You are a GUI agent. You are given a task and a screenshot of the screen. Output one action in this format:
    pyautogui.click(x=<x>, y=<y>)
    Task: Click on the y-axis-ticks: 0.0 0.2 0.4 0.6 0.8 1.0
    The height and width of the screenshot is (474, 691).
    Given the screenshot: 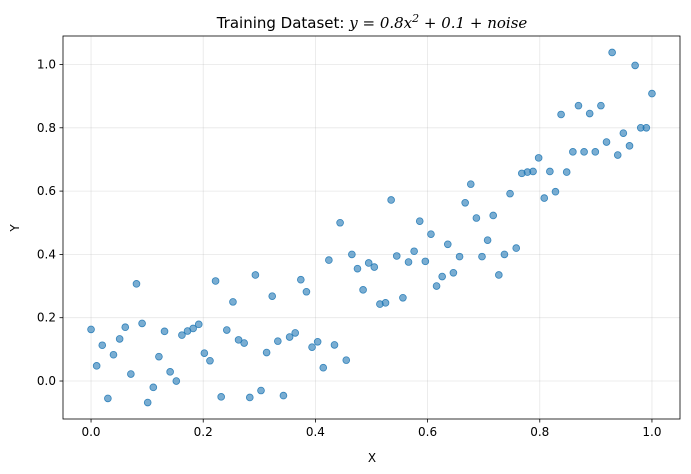 What is the action you would take?
    pyautogui.click(x=50, y=222)
    